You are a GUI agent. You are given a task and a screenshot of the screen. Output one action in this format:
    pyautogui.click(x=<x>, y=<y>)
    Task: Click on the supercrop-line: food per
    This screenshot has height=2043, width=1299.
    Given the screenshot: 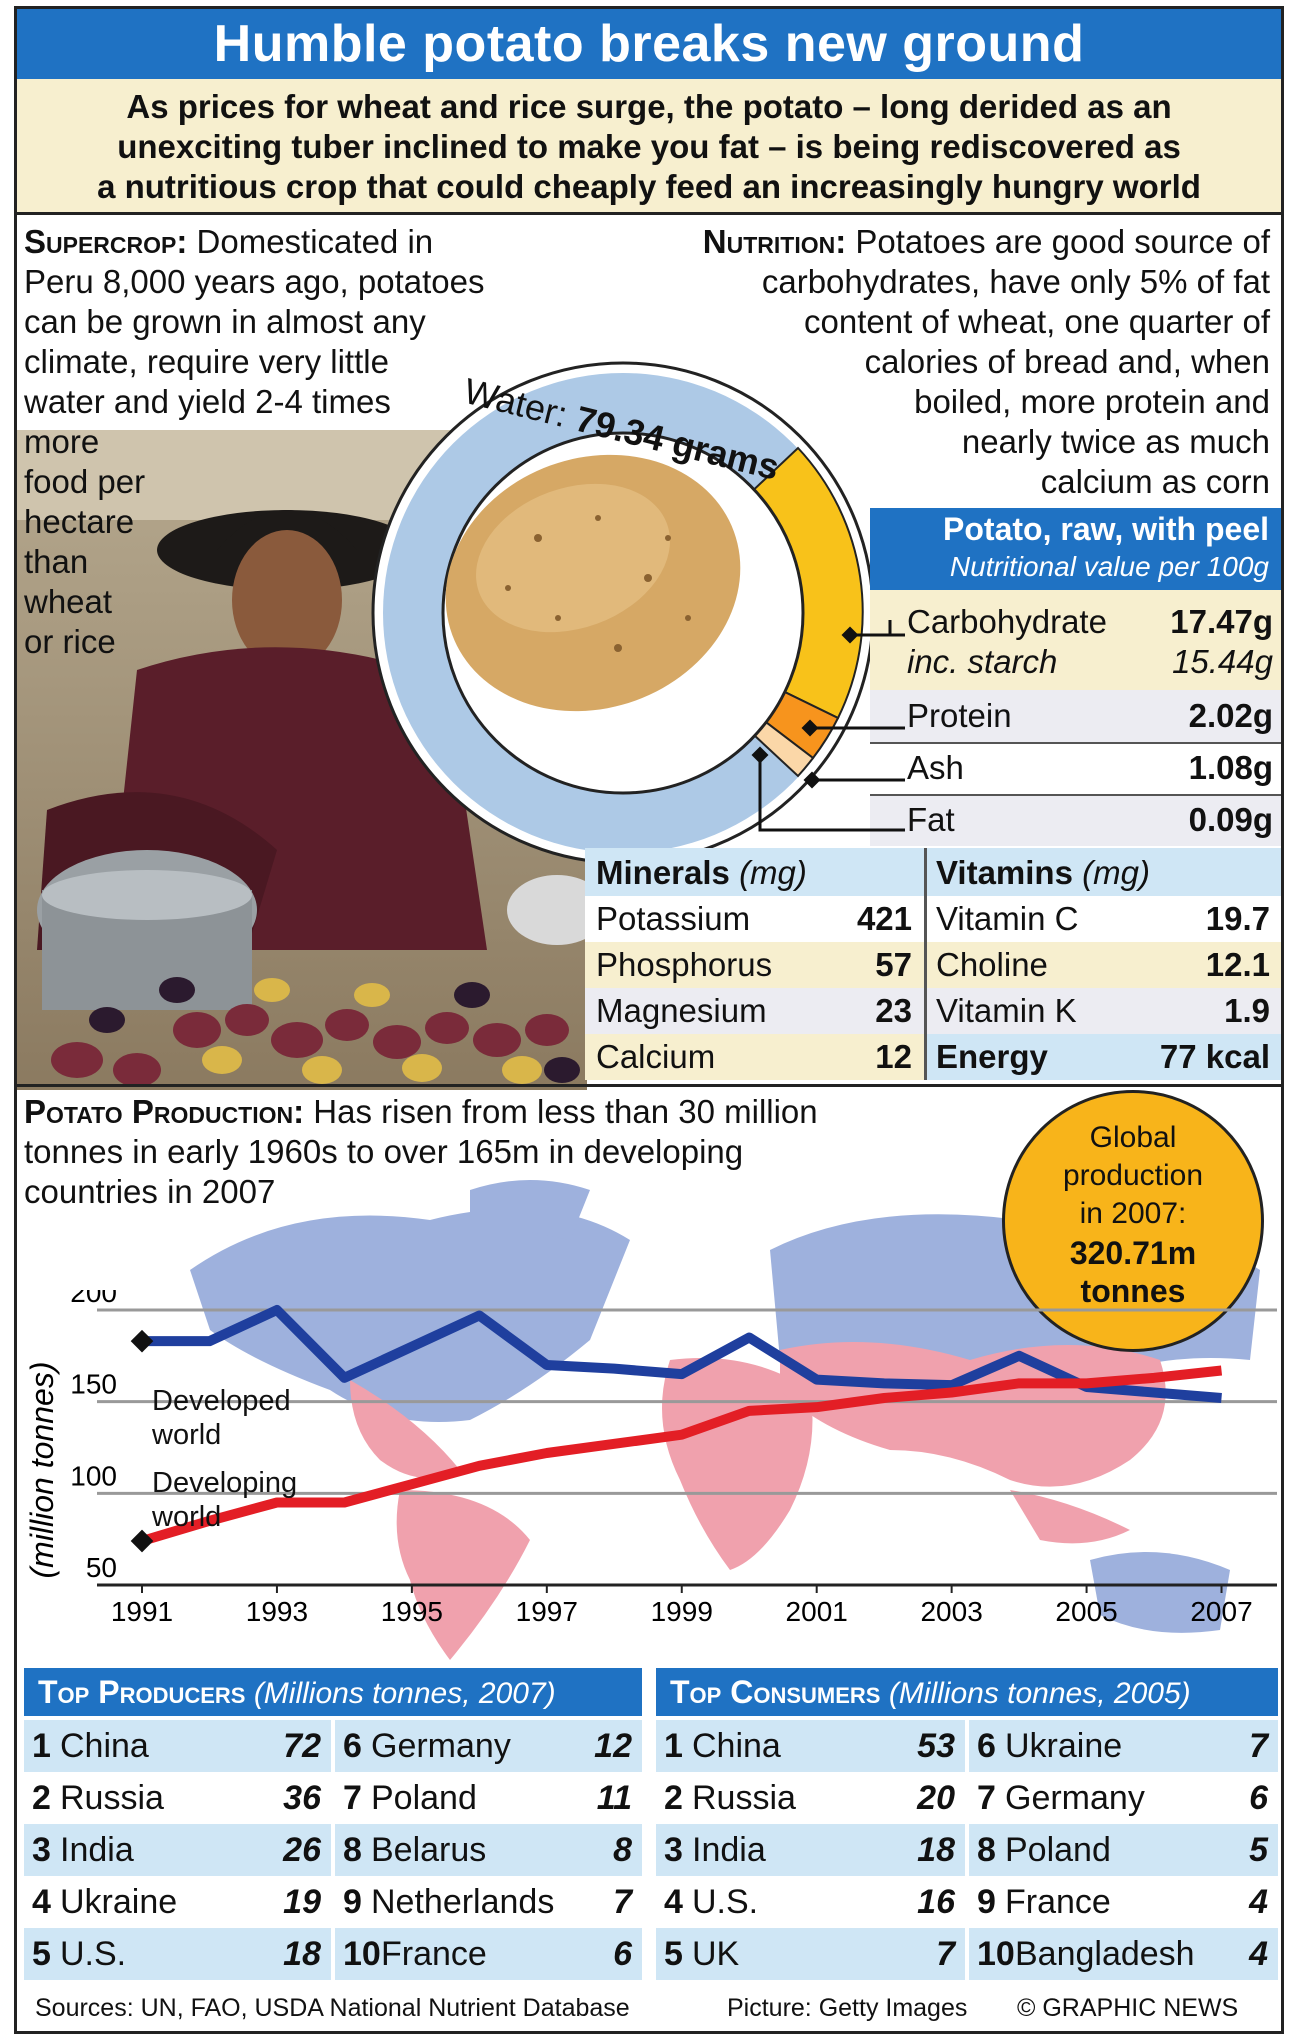 What is the action you would take?
    pyautogui.click(x=85, y=481)
    